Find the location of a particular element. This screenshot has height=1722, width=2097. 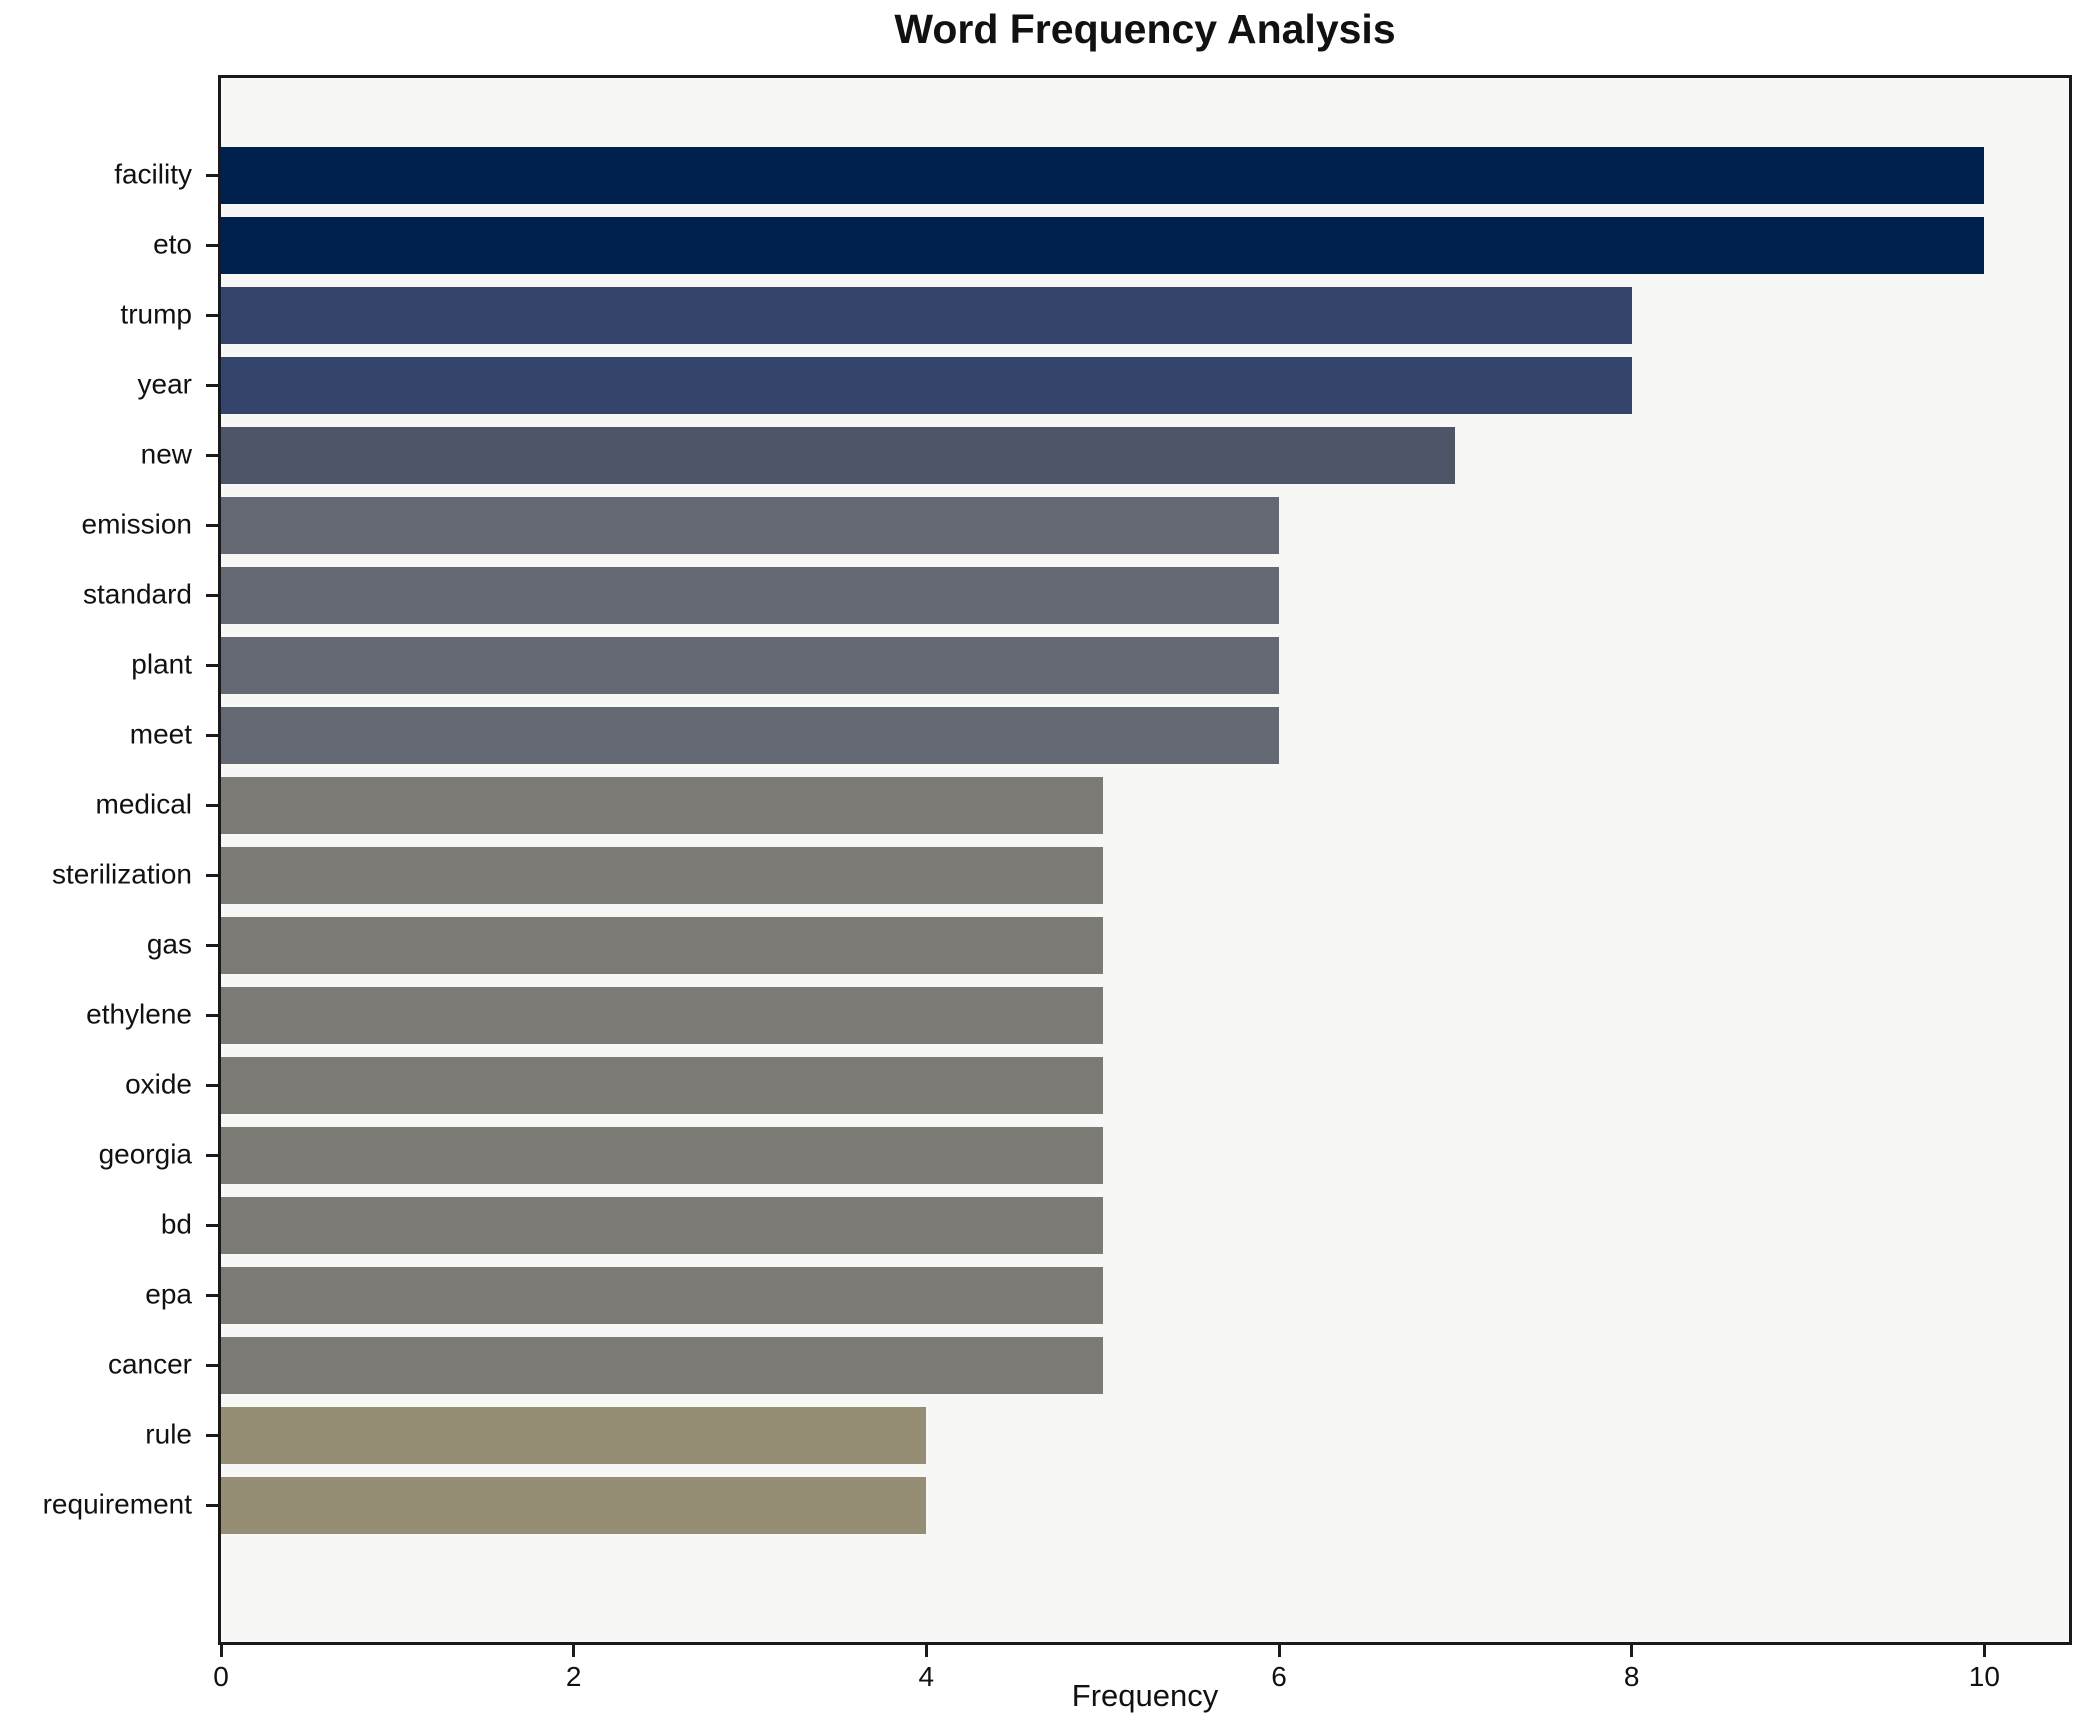

y-tick-label-cancer: cancer is located at coordinates (149, 1364).